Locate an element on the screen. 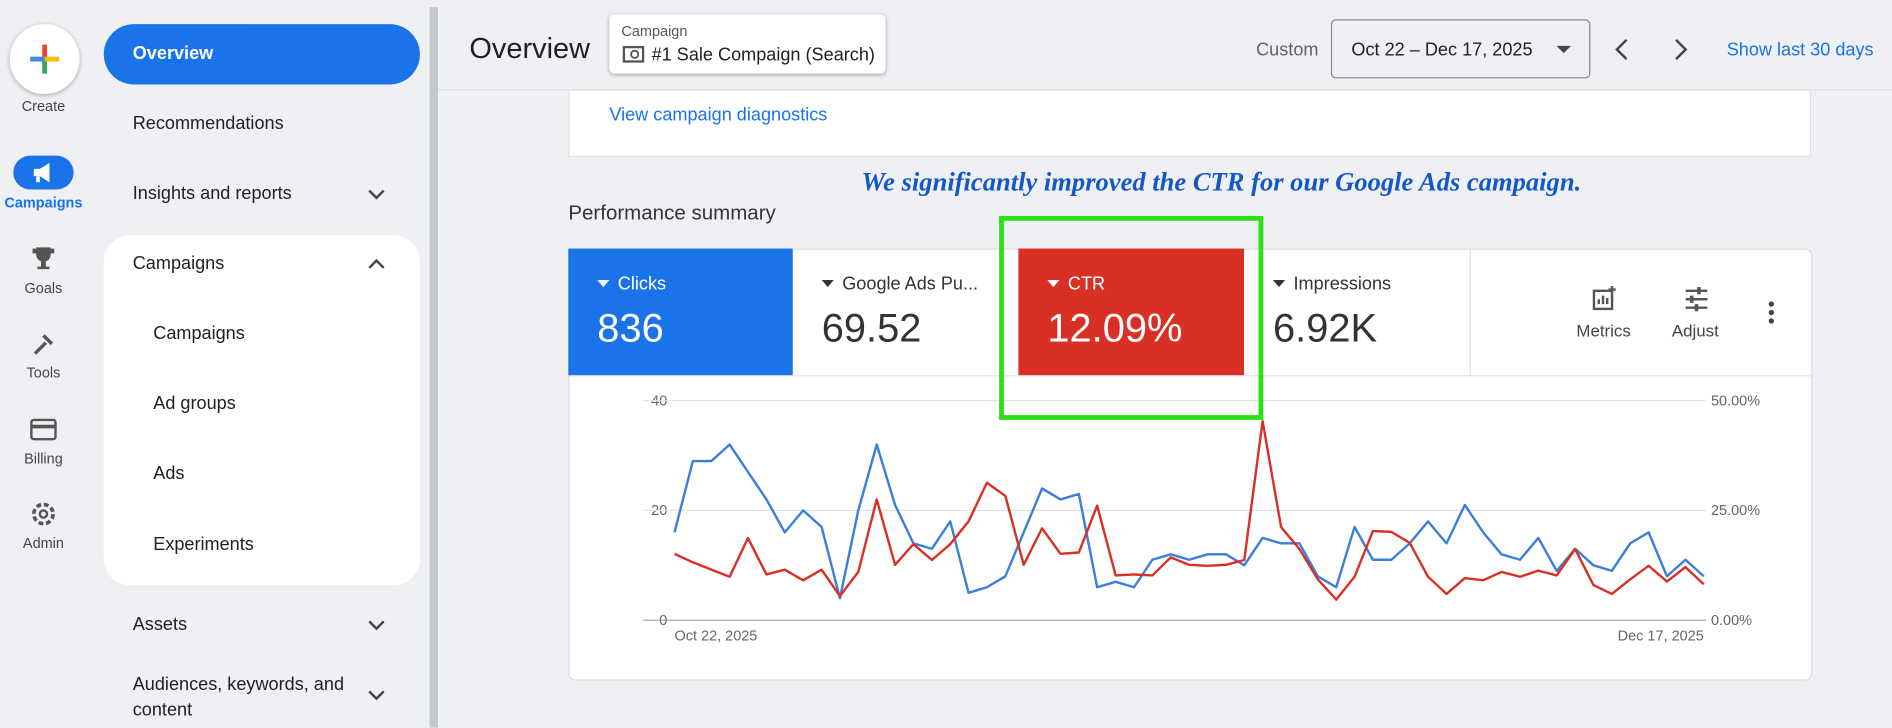  nav-item: Insights and reports is located at coordinates (212, 193).